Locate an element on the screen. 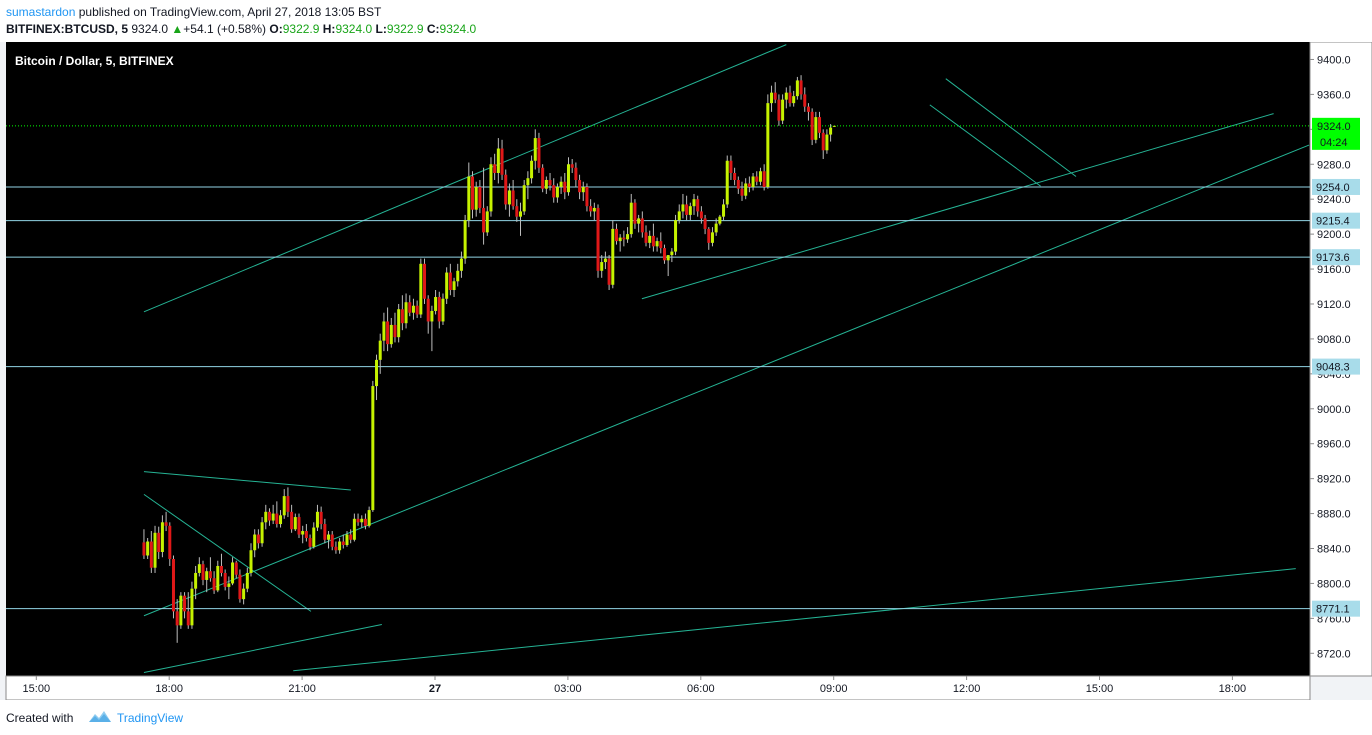 Image resolution: width=1372 pixels, height=735 pixels. author-link: sumastardon is located at coordinates (41, 12).